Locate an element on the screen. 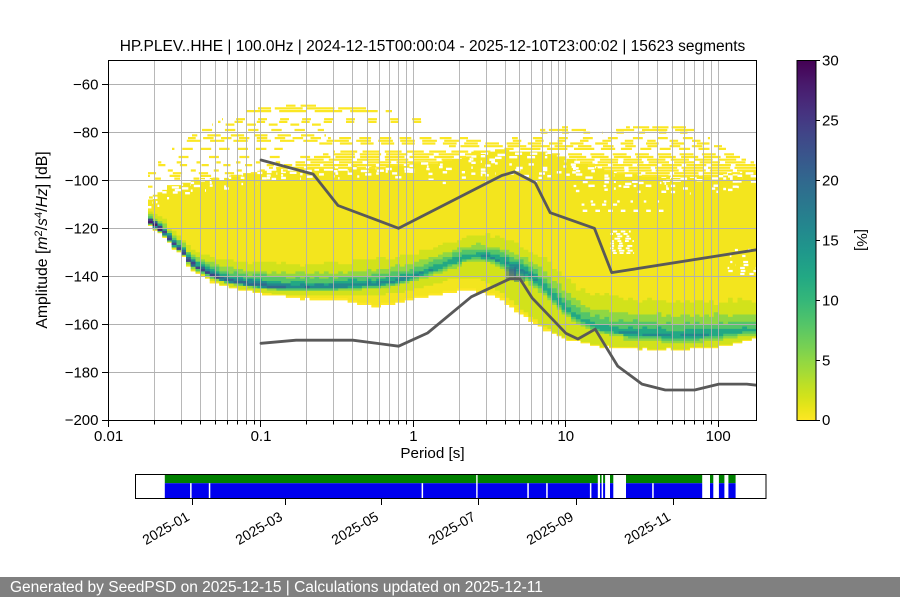 This screenshot has height=605, width=900. svg-text: −200 is located at coordinates (82, 420).